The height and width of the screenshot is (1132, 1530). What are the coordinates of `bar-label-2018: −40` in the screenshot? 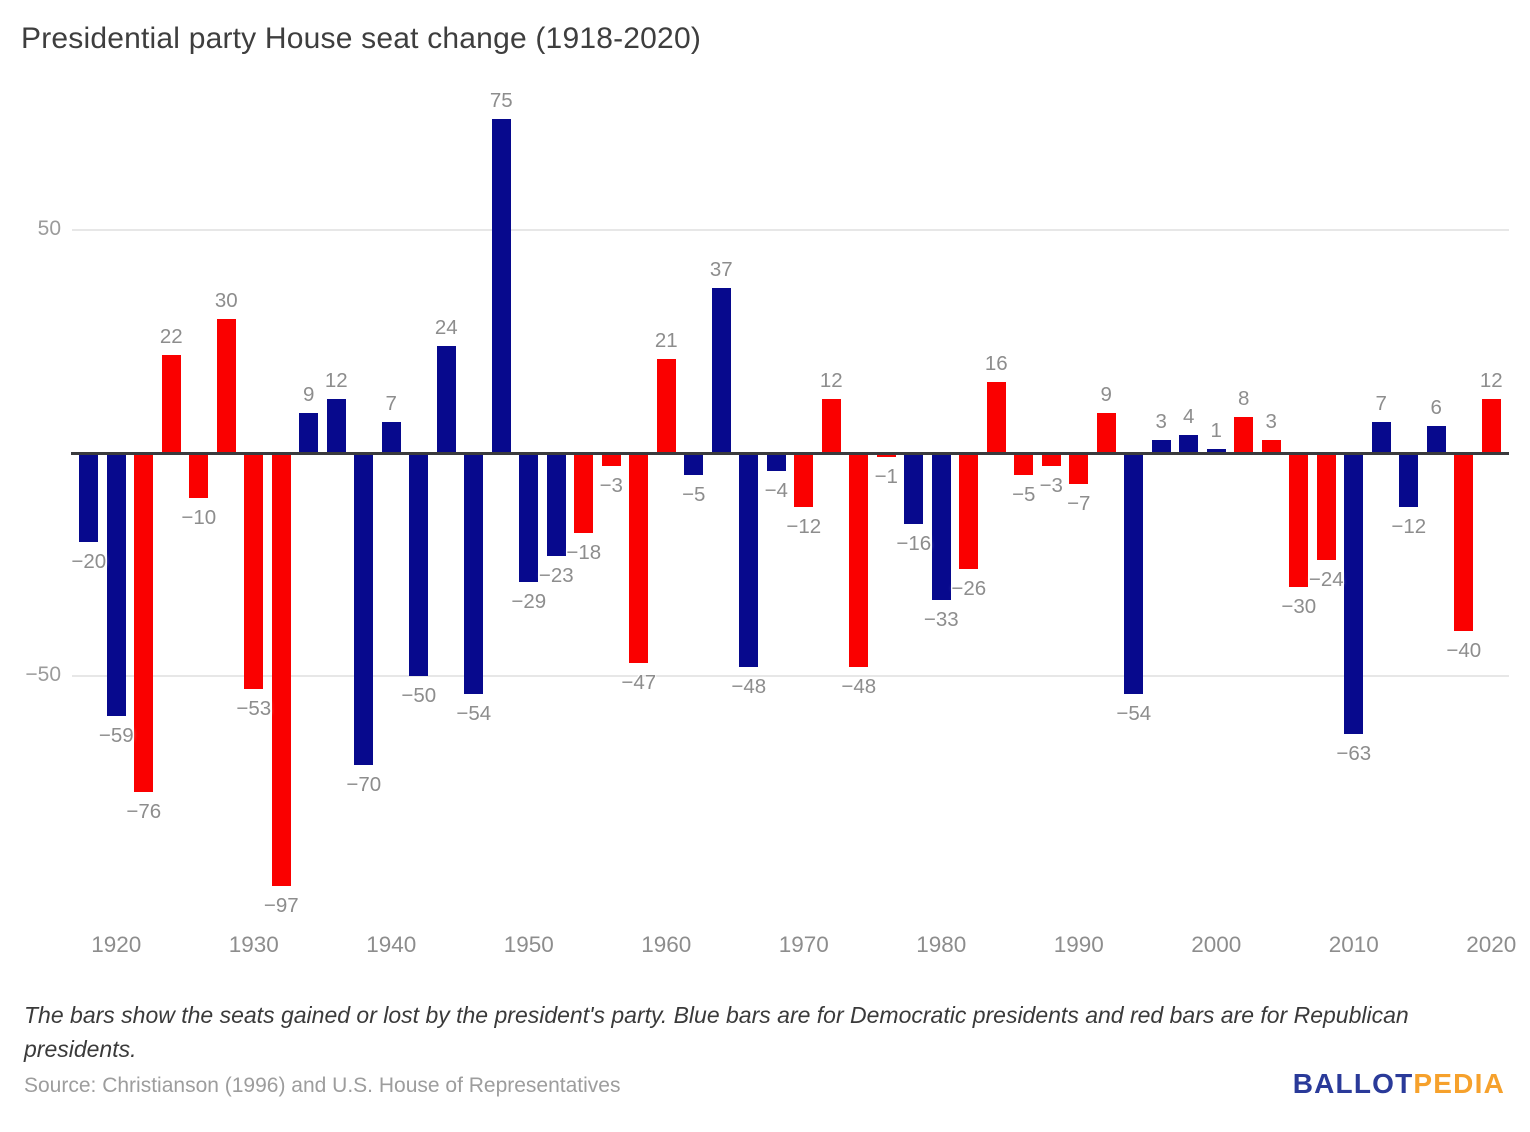 It's located at (1464, 651).